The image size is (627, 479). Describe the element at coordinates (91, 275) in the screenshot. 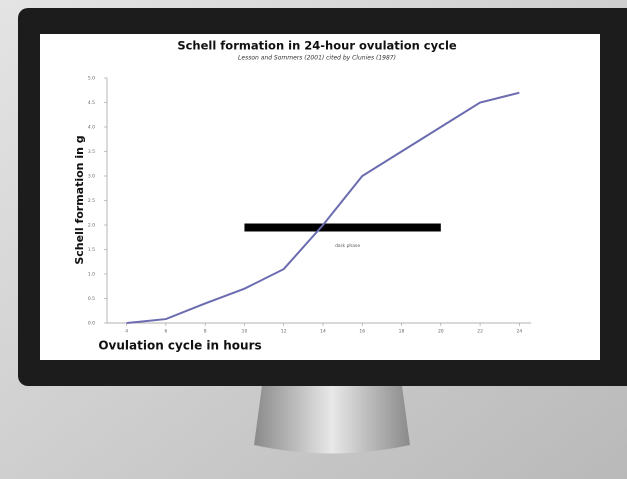

I see `y-tick-label: 1.0` at that location.